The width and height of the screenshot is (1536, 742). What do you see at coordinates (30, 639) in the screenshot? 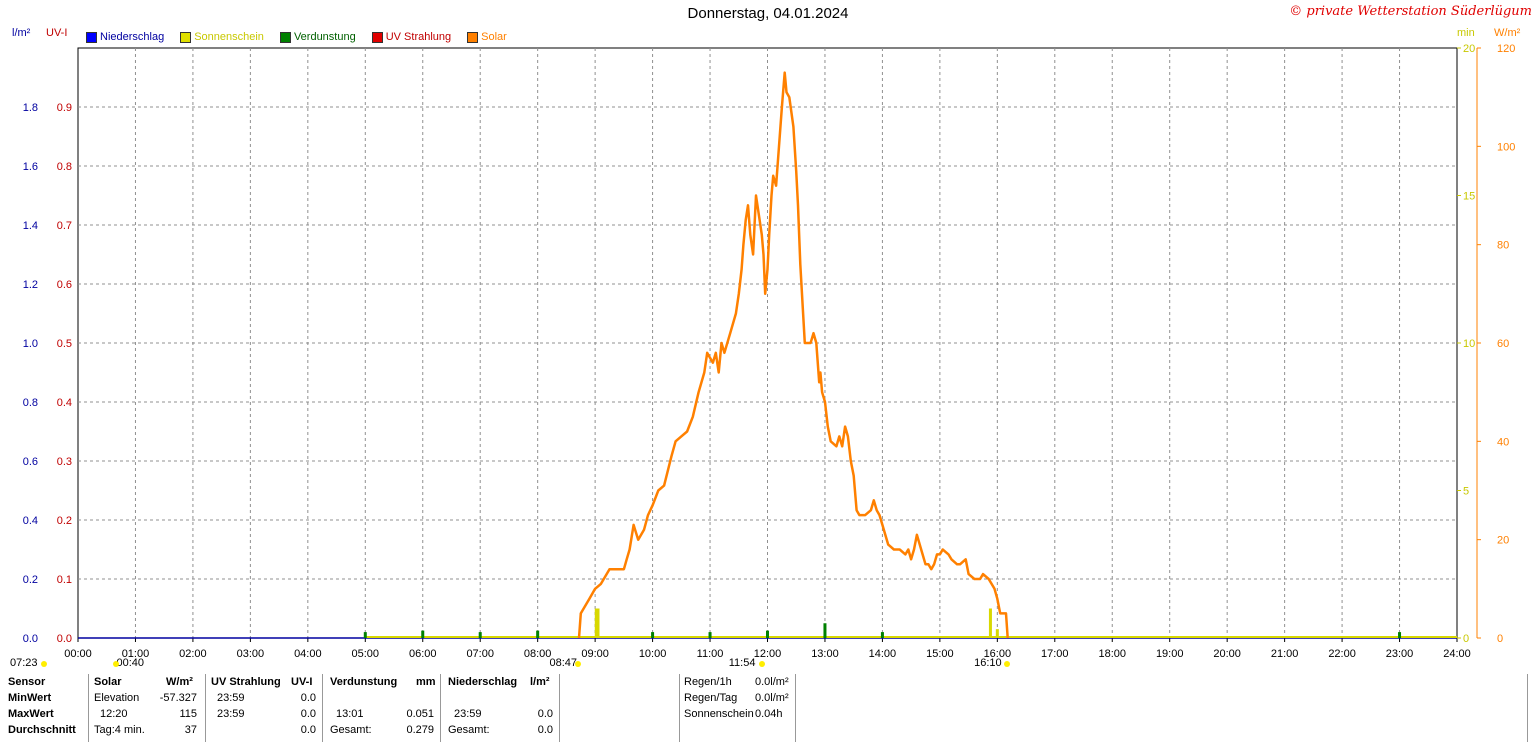
I see `precip-tick-label: 0.0` at bounding box center [30, 639].